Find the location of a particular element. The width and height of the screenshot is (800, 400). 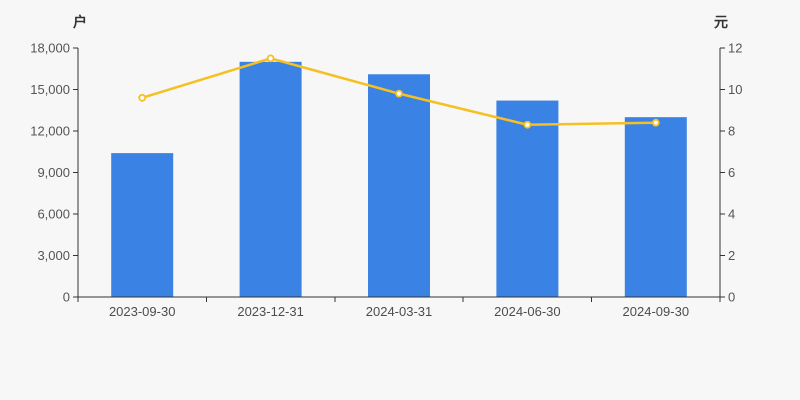

x-axis-tick-label: 2024-03-31 is located at coordinates (399, 311).